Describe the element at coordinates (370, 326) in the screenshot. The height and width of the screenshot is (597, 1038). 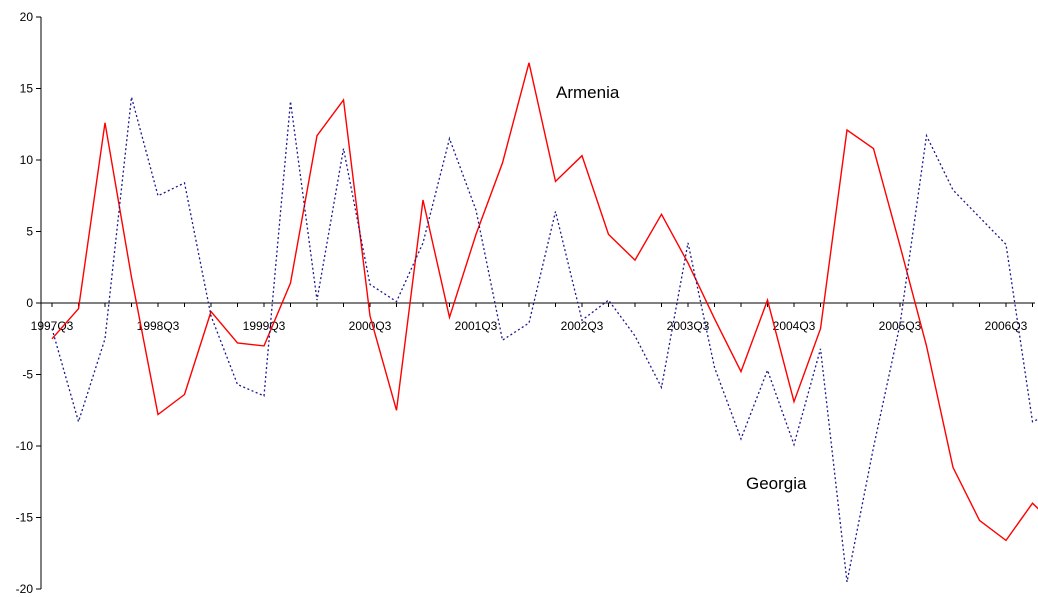
I see `x-tick-label: 2000Q3` at that location.